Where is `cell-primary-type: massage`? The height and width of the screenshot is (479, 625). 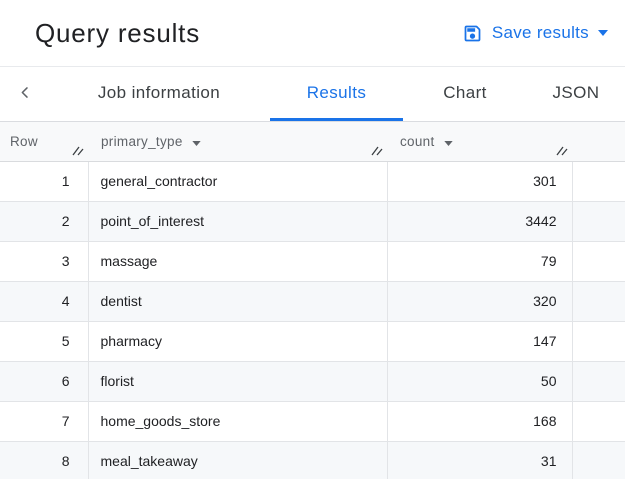 cell-primary-type: massage is located at coordinates (238, 261).